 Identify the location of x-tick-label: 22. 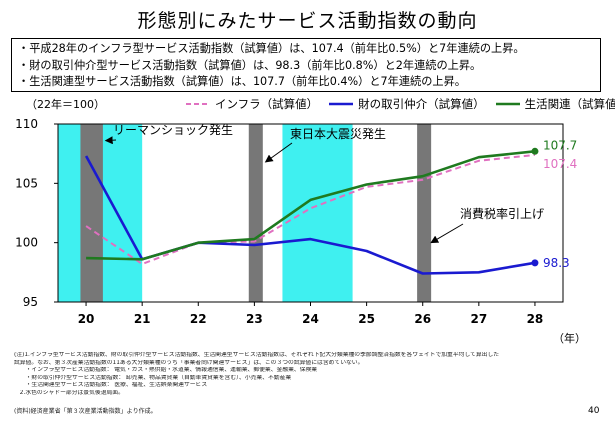
(198, 319).